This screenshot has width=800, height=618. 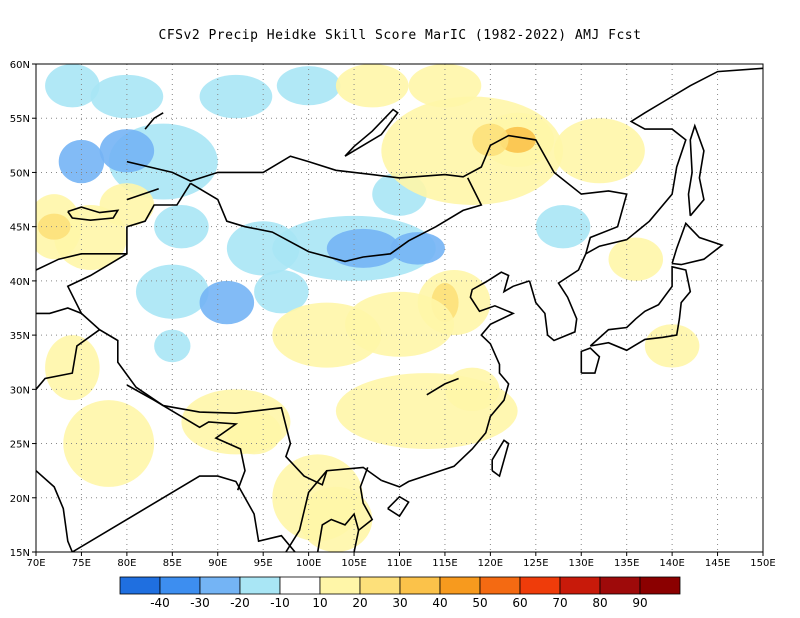 I want to click on colorbar-label: -30, so click(x=200, y=603).